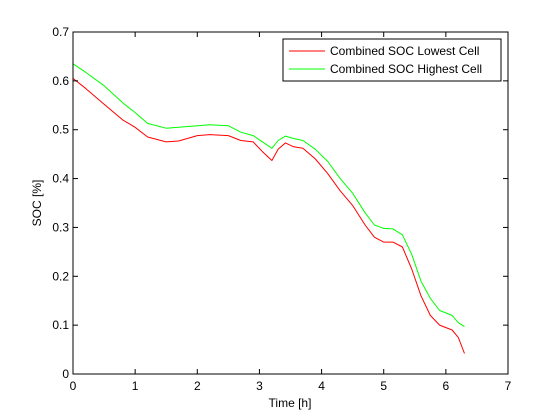 The width and height of the screenshot is (560, 420). Describe the element at coordinates (60, 276) in the screenshot. I see `y-tick-label: 0.2` at that location.